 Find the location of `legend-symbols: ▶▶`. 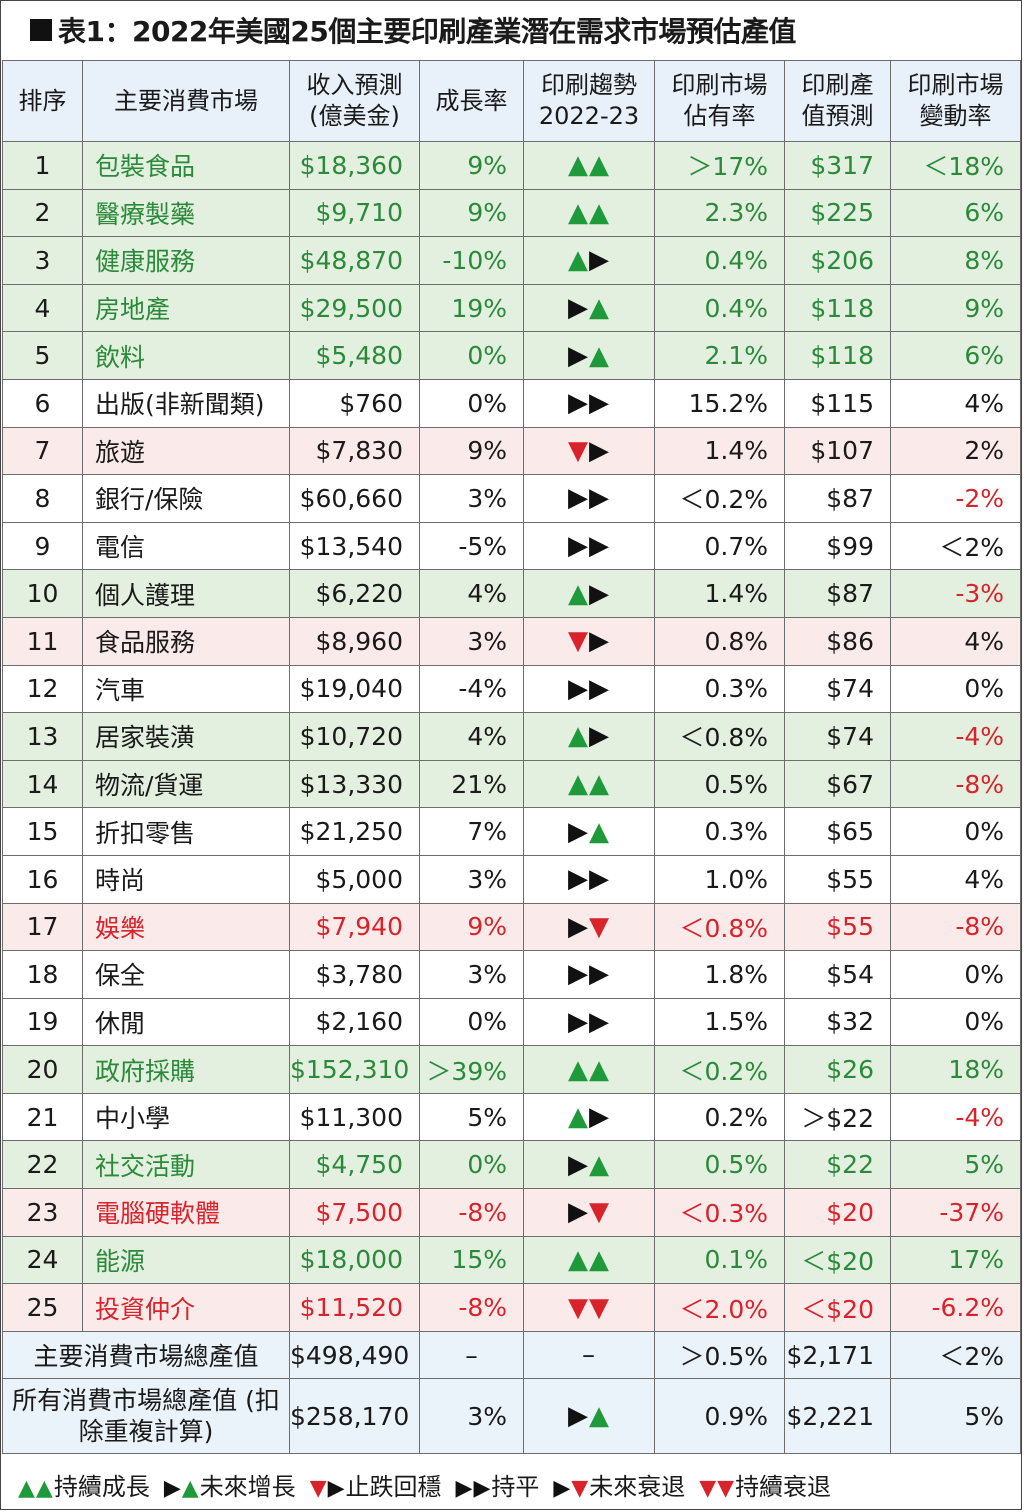

legend-symbols: ▶▶ is located at coordinates (474, 1488).